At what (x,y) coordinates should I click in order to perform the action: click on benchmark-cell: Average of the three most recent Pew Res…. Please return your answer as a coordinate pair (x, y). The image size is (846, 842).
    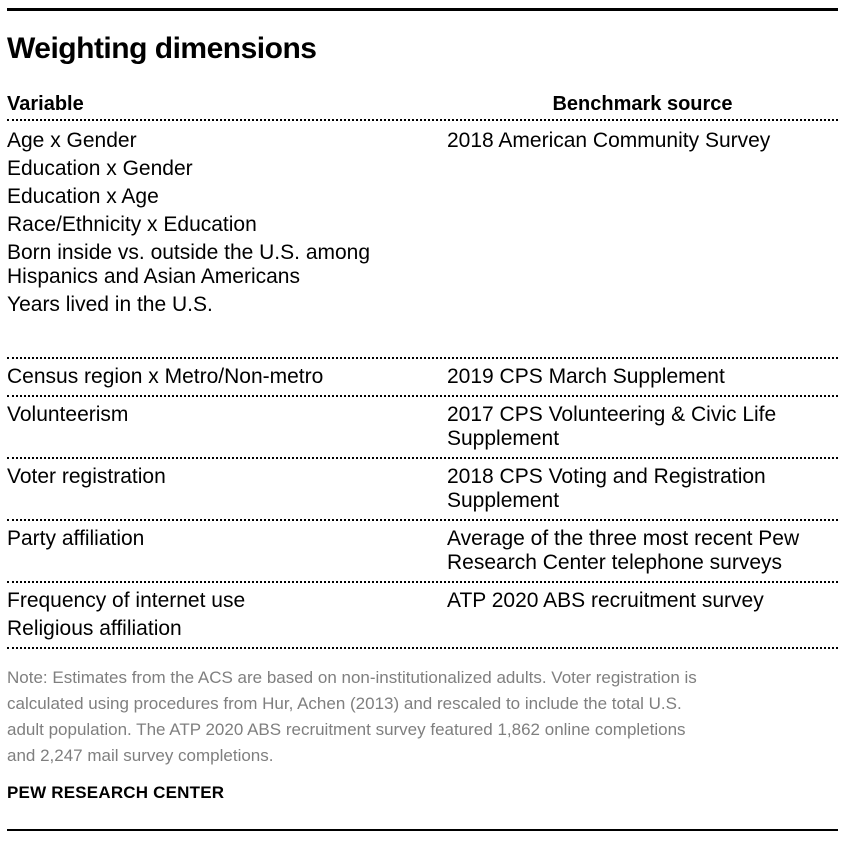
    Looking at the image, I should click on (623, 550).